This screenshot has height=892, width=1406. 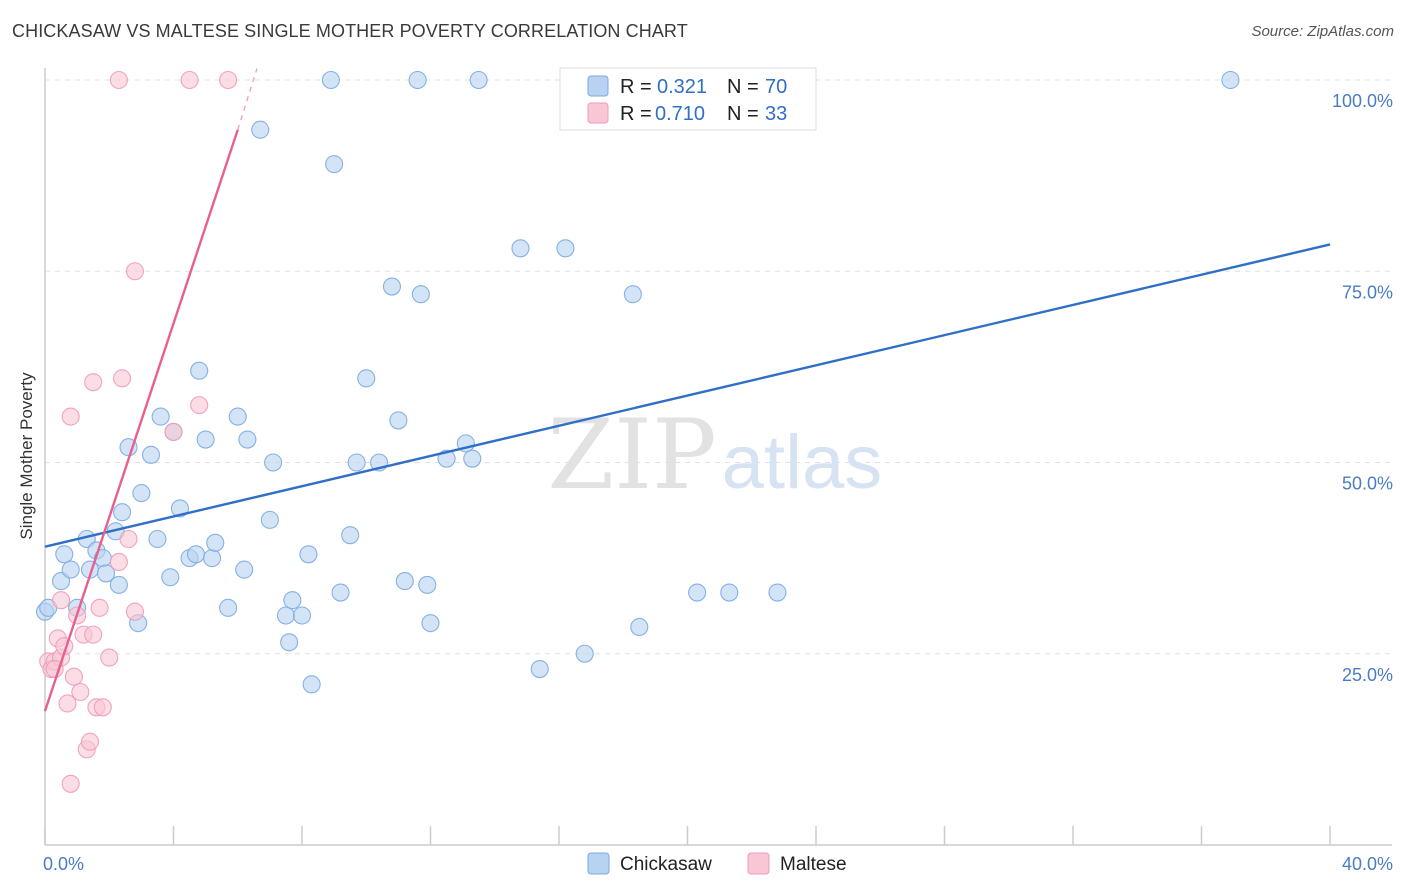 What do you see at coordinates (743, 87) in the screenshot?
I see `legend-n-label-chickasaw: N =` at bounding box center [743, 87].